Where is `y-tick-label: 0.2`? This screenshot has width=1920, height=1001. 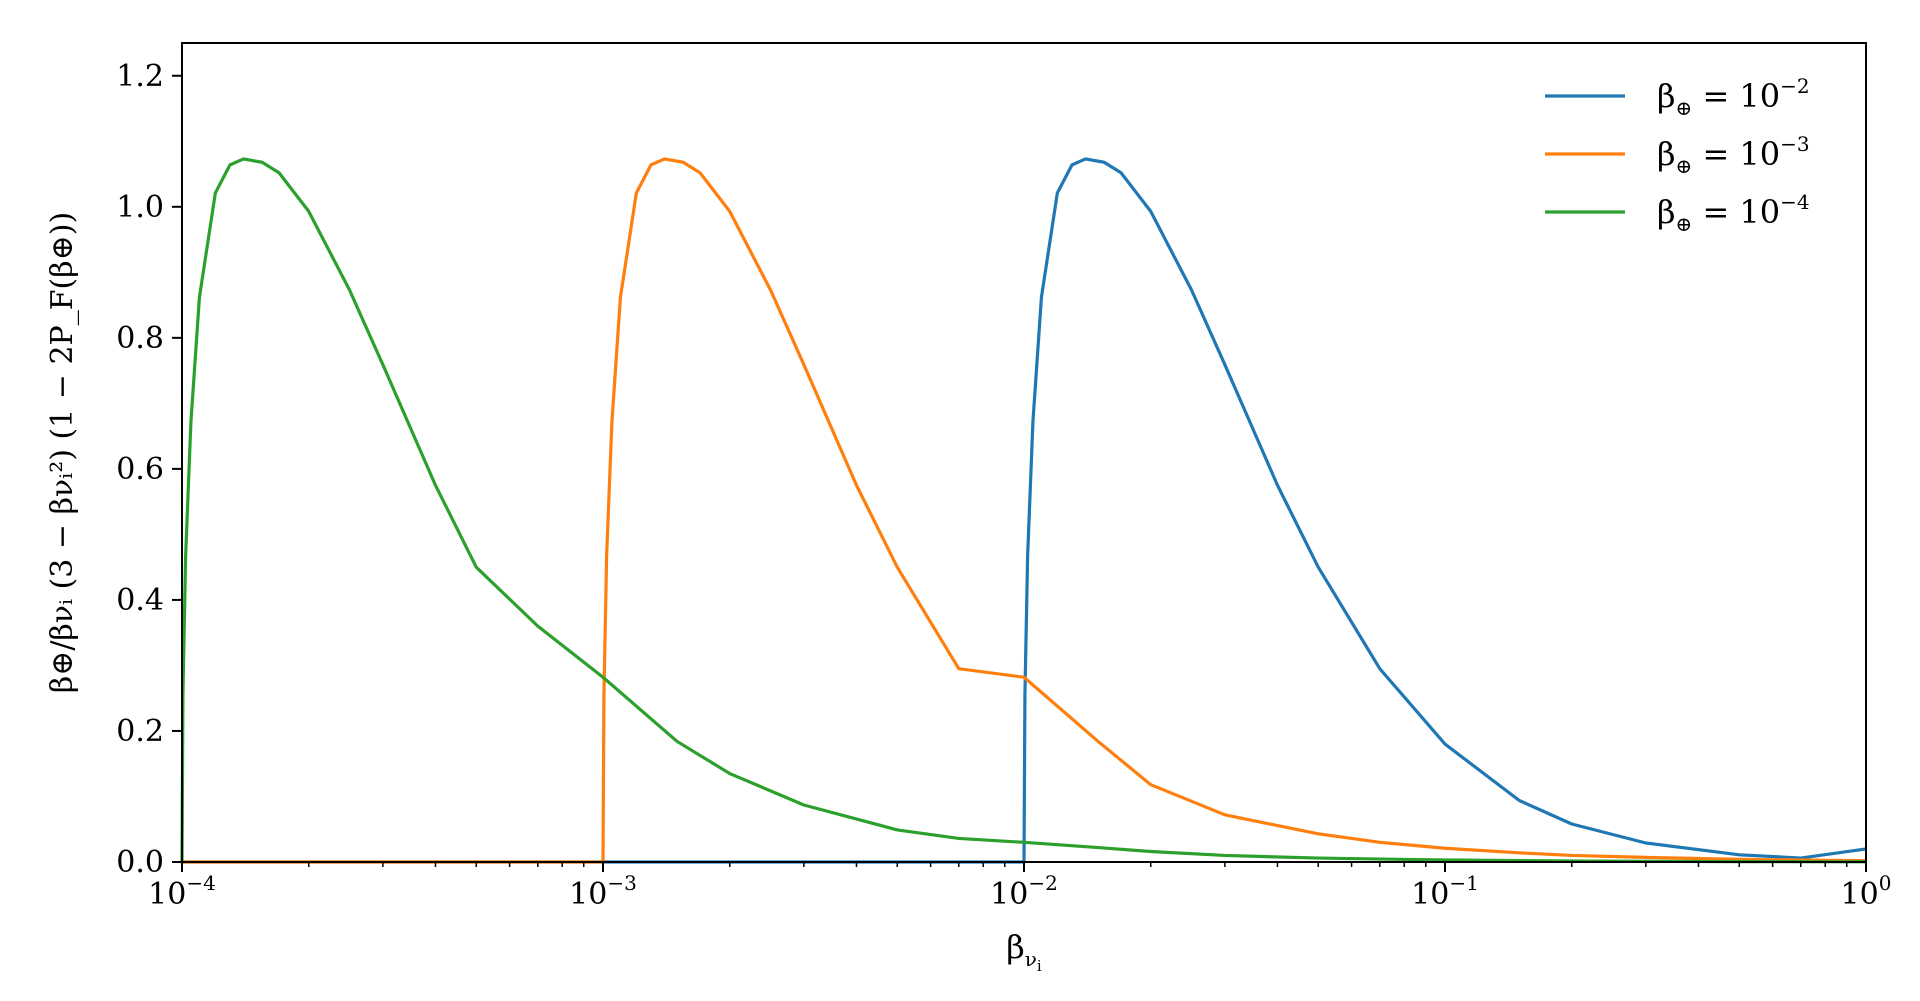
y-tick-label: 0.2 is located at coordinates (140, 731).